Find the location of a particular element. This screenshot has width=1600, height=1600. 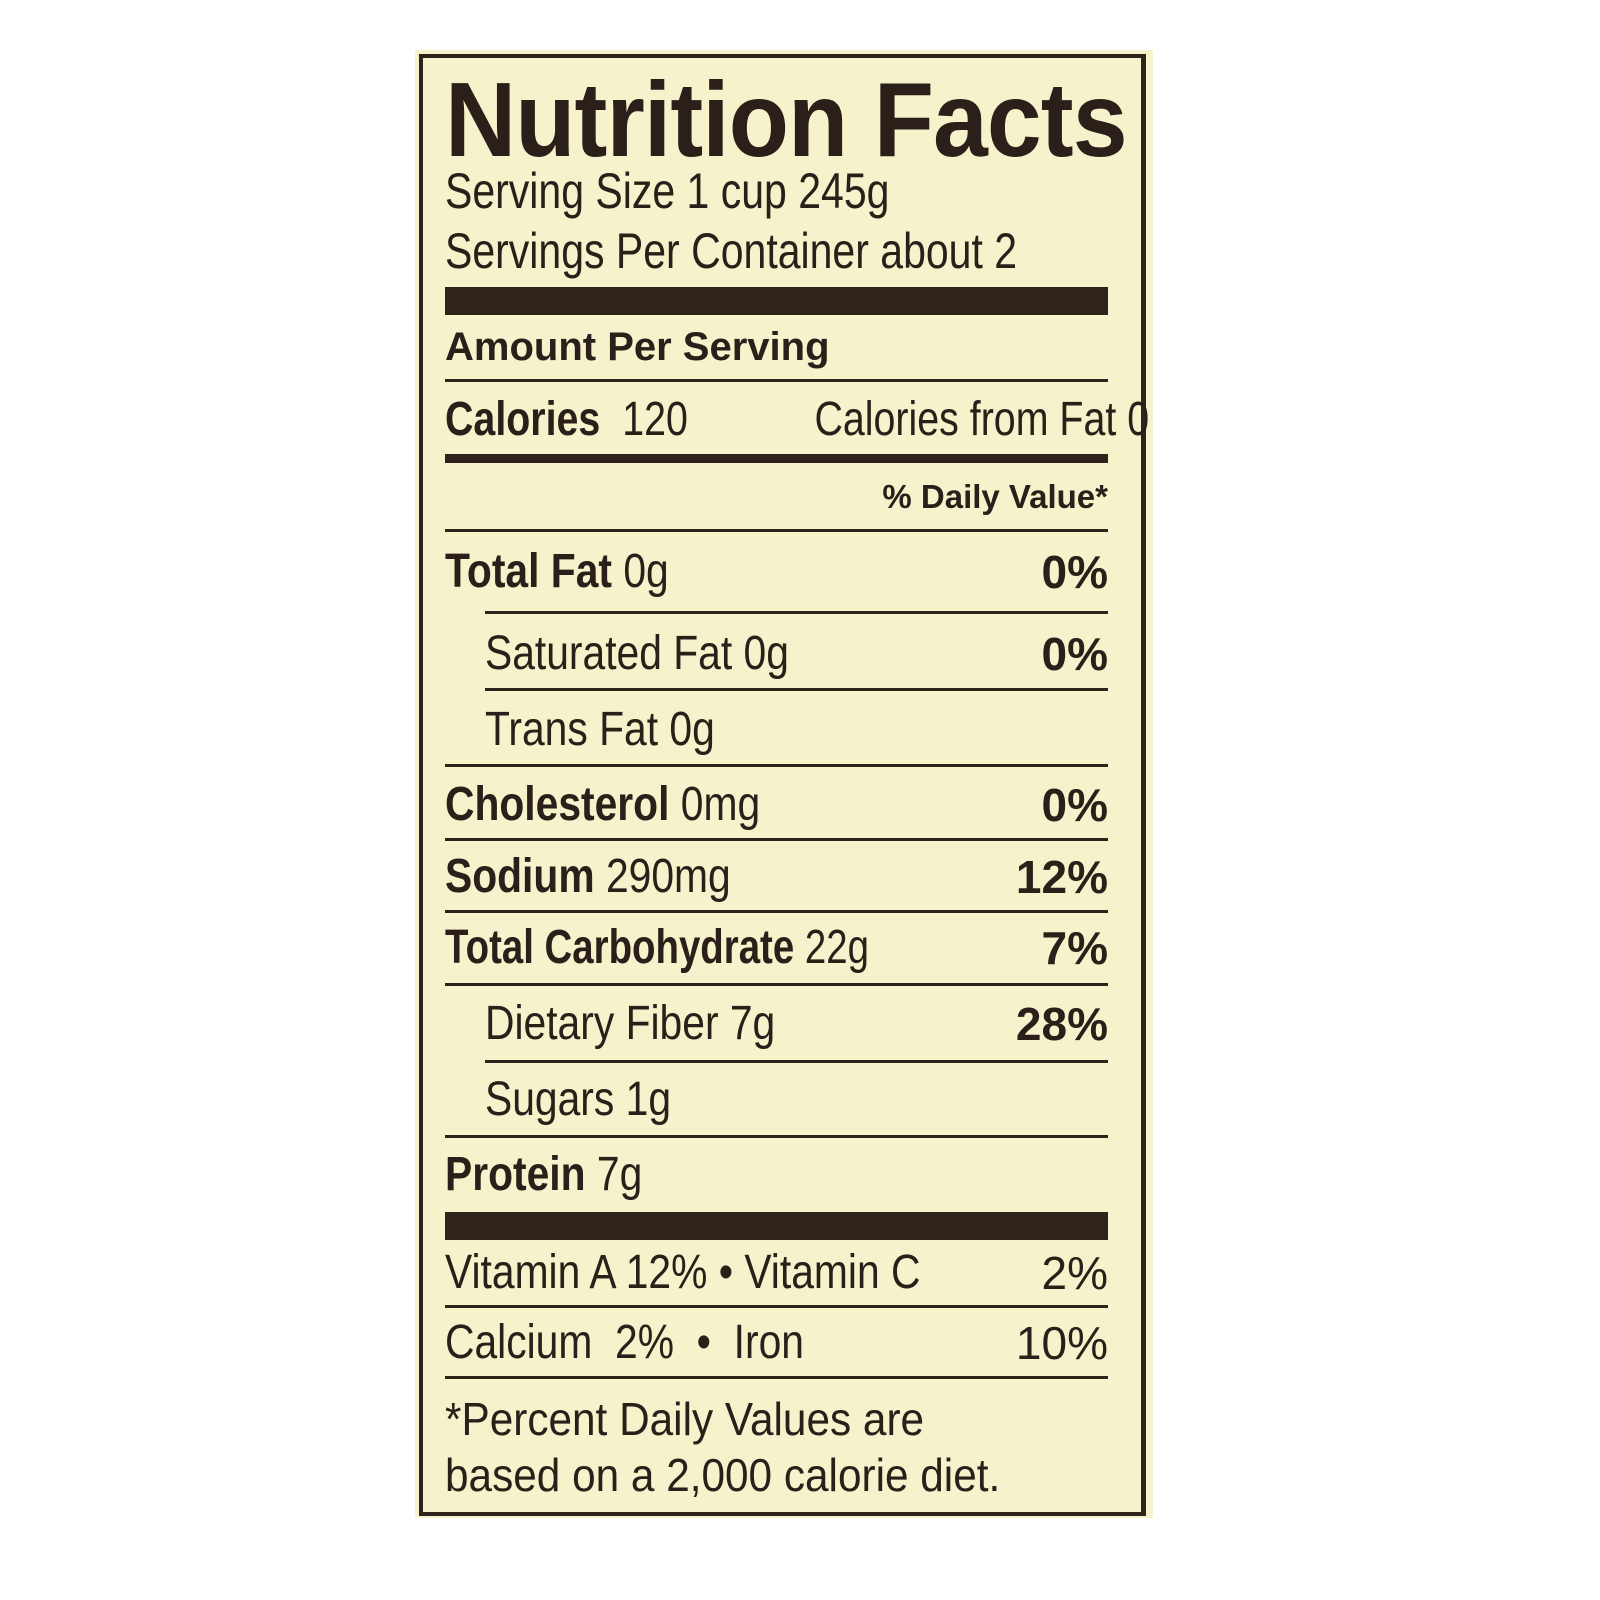

vitamin-row: Vitamin A 12% • Vitamin C 2% is located at coordinates (776, 1272).